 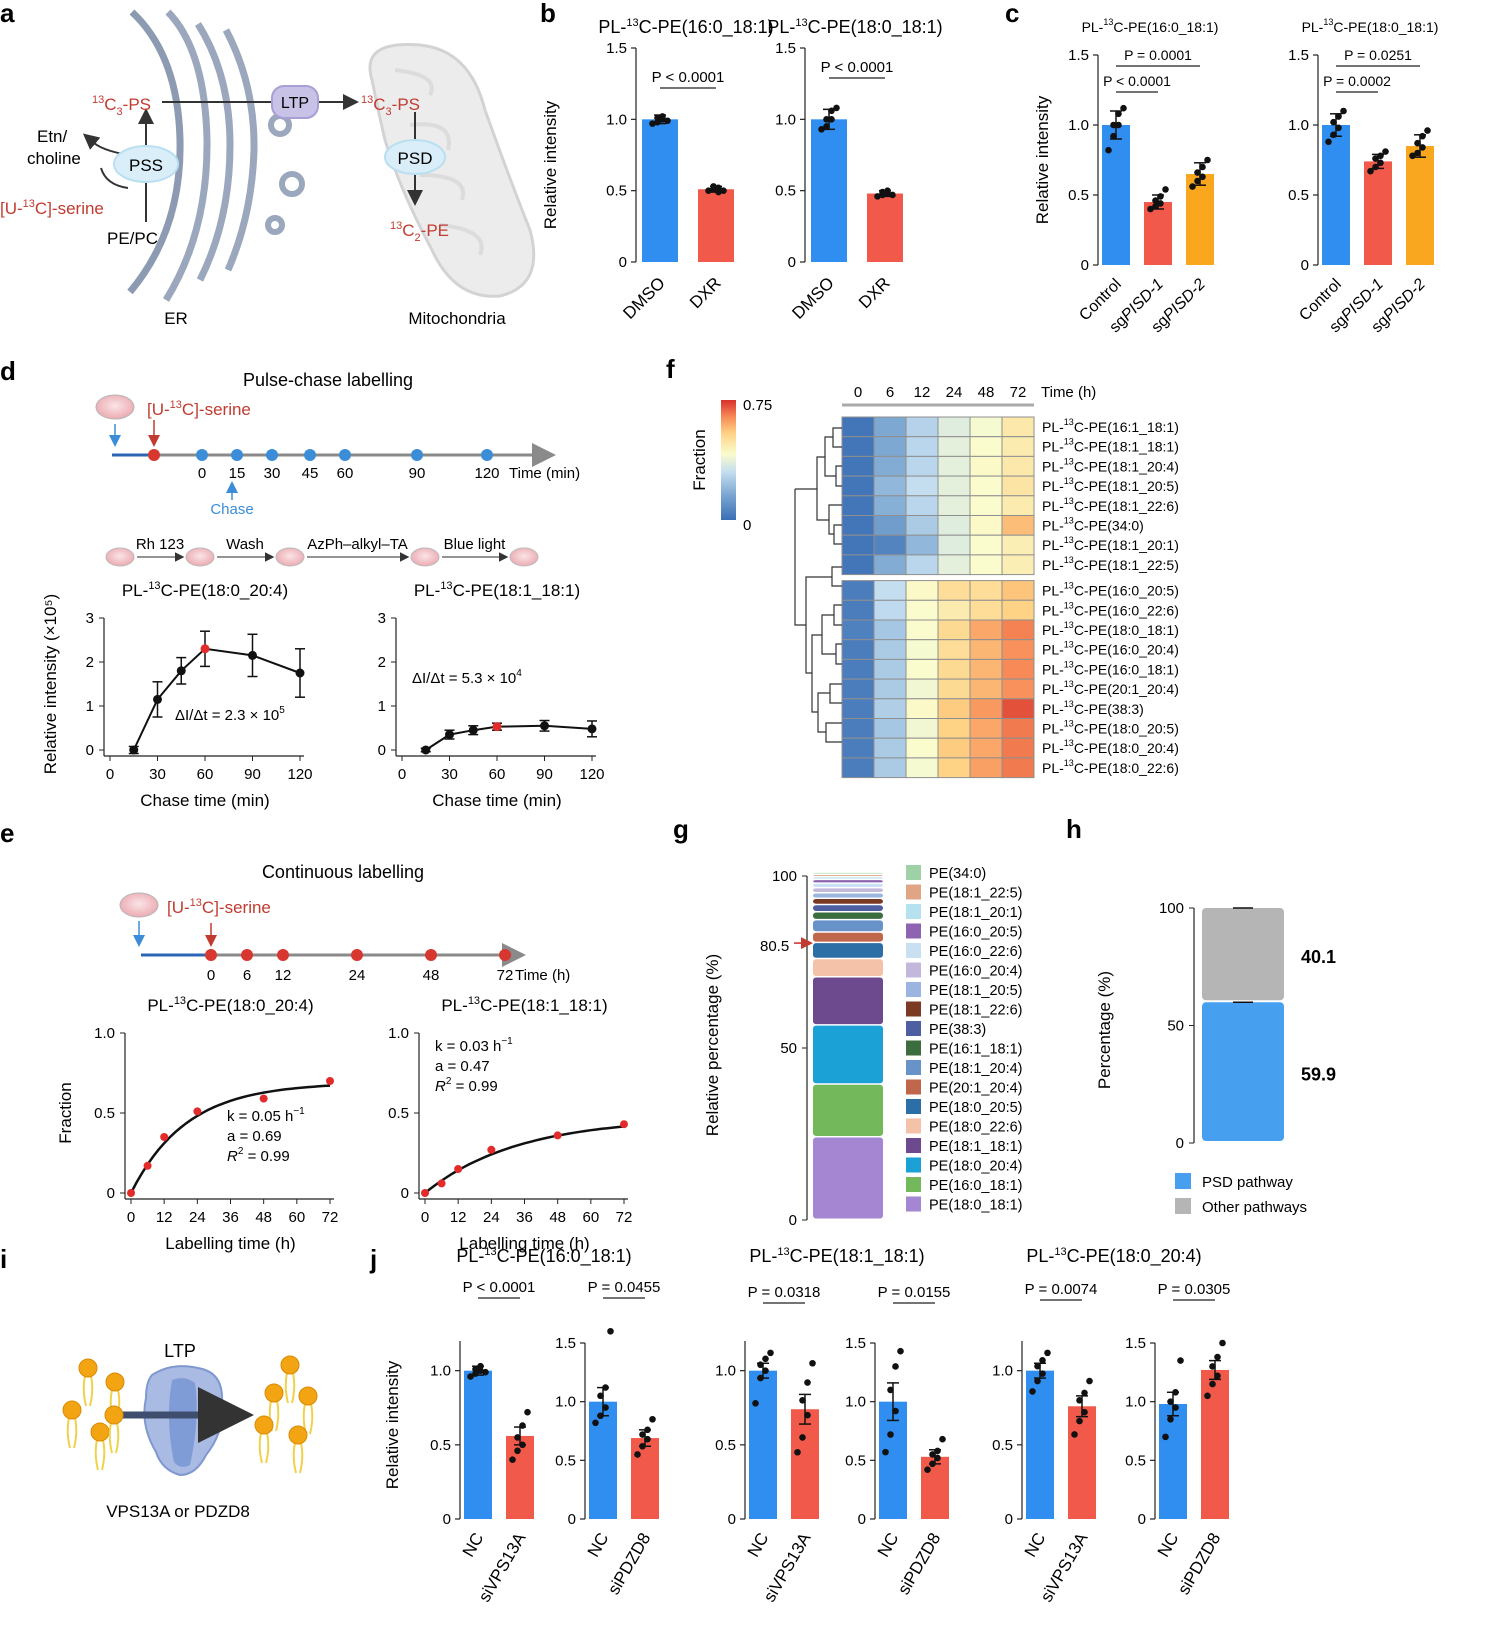 What do you see at coordinates (976, 1147) in the screenshot?
I see `legend-label: PE(18:1_18:1)` at bounding box center [976, 1147].